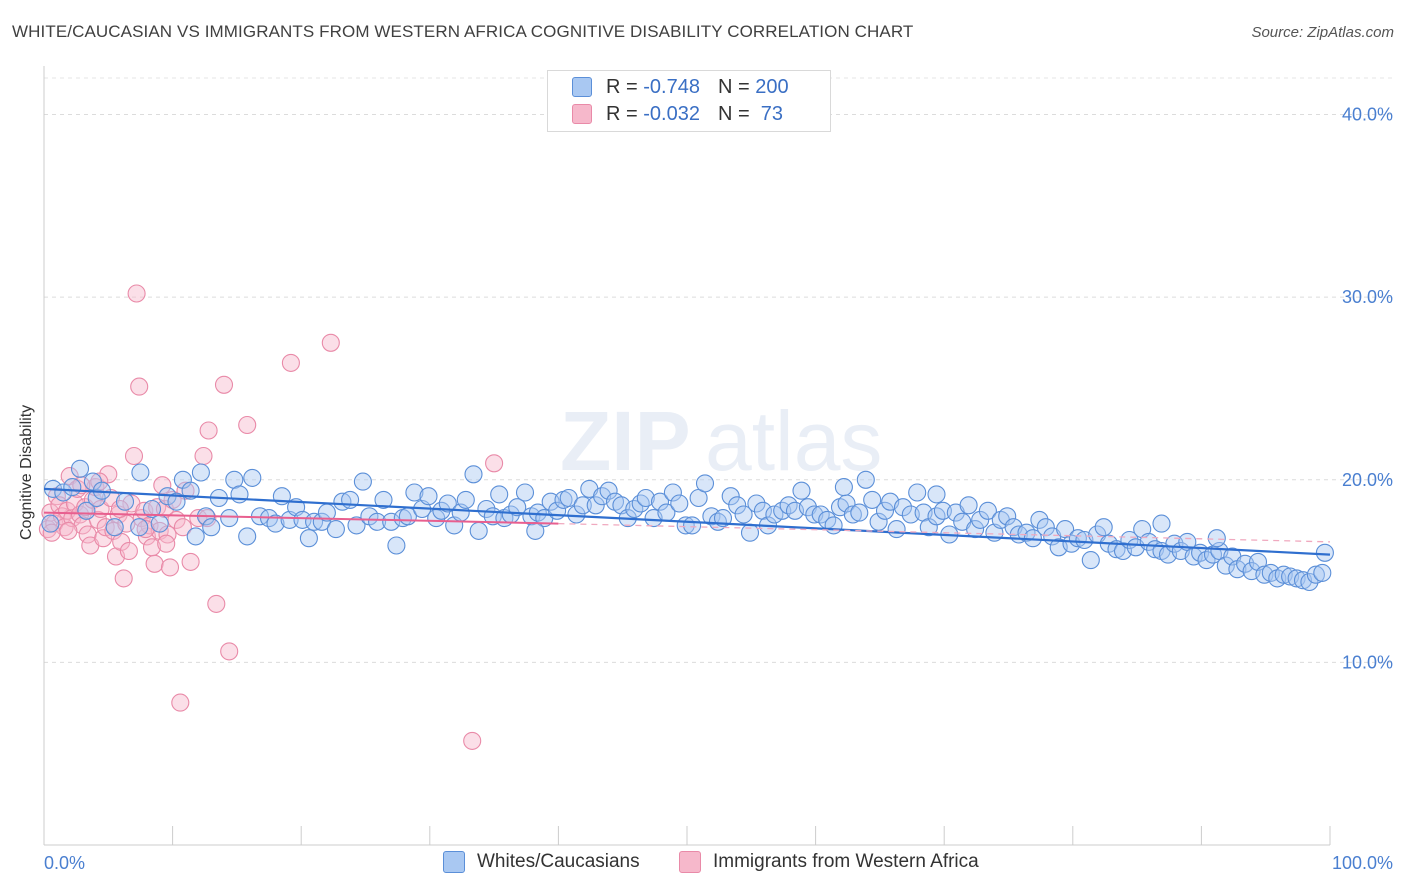 This screenshot has width=1406, height=892. Describe the element at coordinates (625, 86) in the screenshot. I see `legend-r-label: R =` at that location.